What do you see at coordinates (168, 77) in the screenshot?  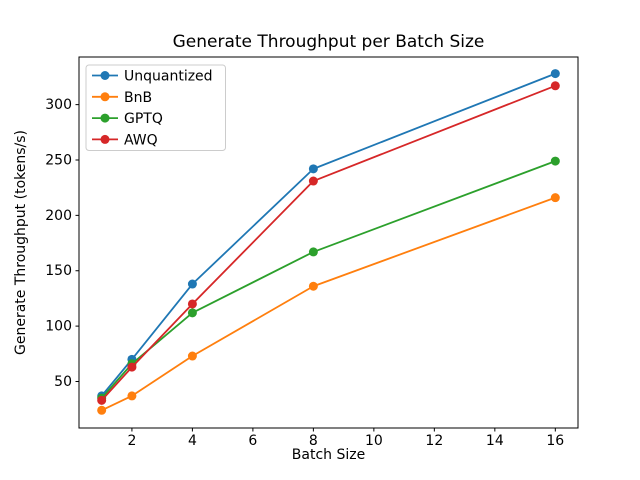 I see `legend-label-unquantized: Unquantized` at bounding box center [168, 77].